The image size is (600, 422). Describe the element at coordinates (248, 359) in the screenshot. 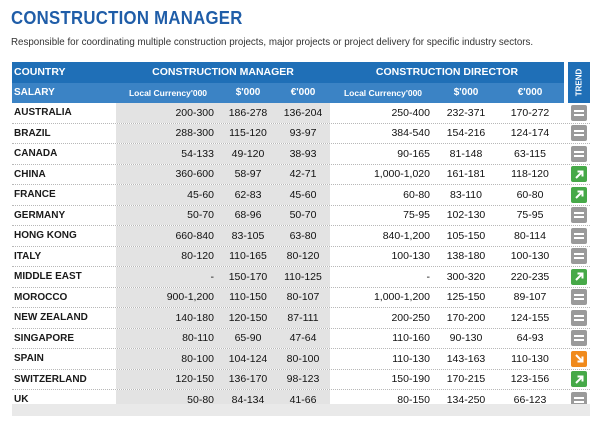

I see `cm-usd-cell: 104-124` at that location.